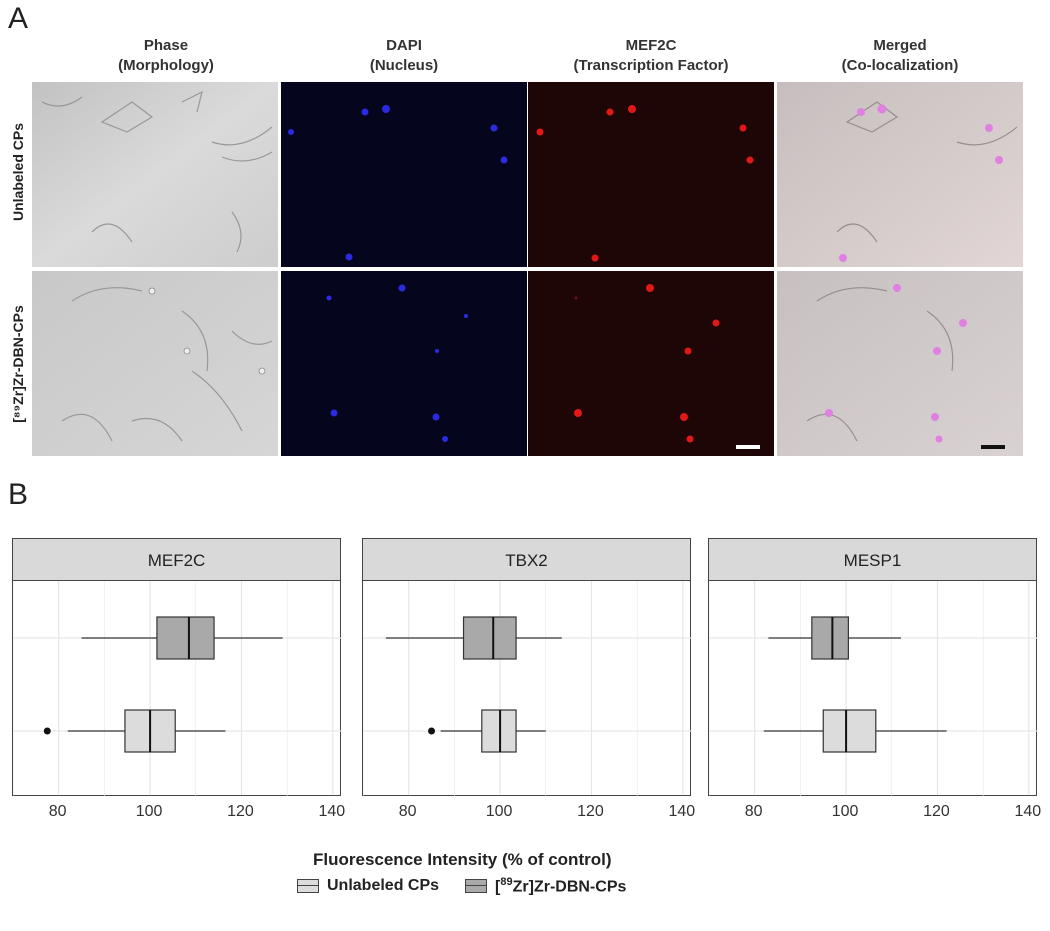  I want to click on facet-plot-tbx2, so click(527, 690).